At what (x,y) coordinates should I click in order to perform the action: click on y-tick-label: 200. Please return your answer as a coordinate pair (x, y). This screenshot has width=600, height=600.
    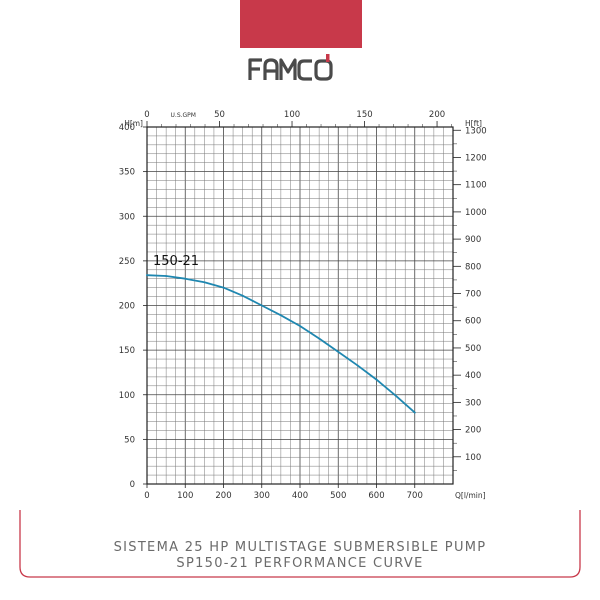
    Looking at the image, I should click on (127, 307).